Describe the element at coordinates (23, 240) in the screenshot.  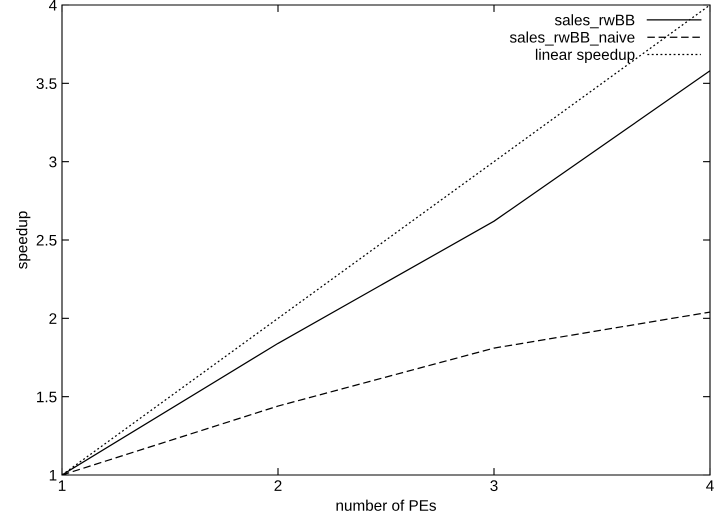
I see `y-axis-title: speedup` at that location.